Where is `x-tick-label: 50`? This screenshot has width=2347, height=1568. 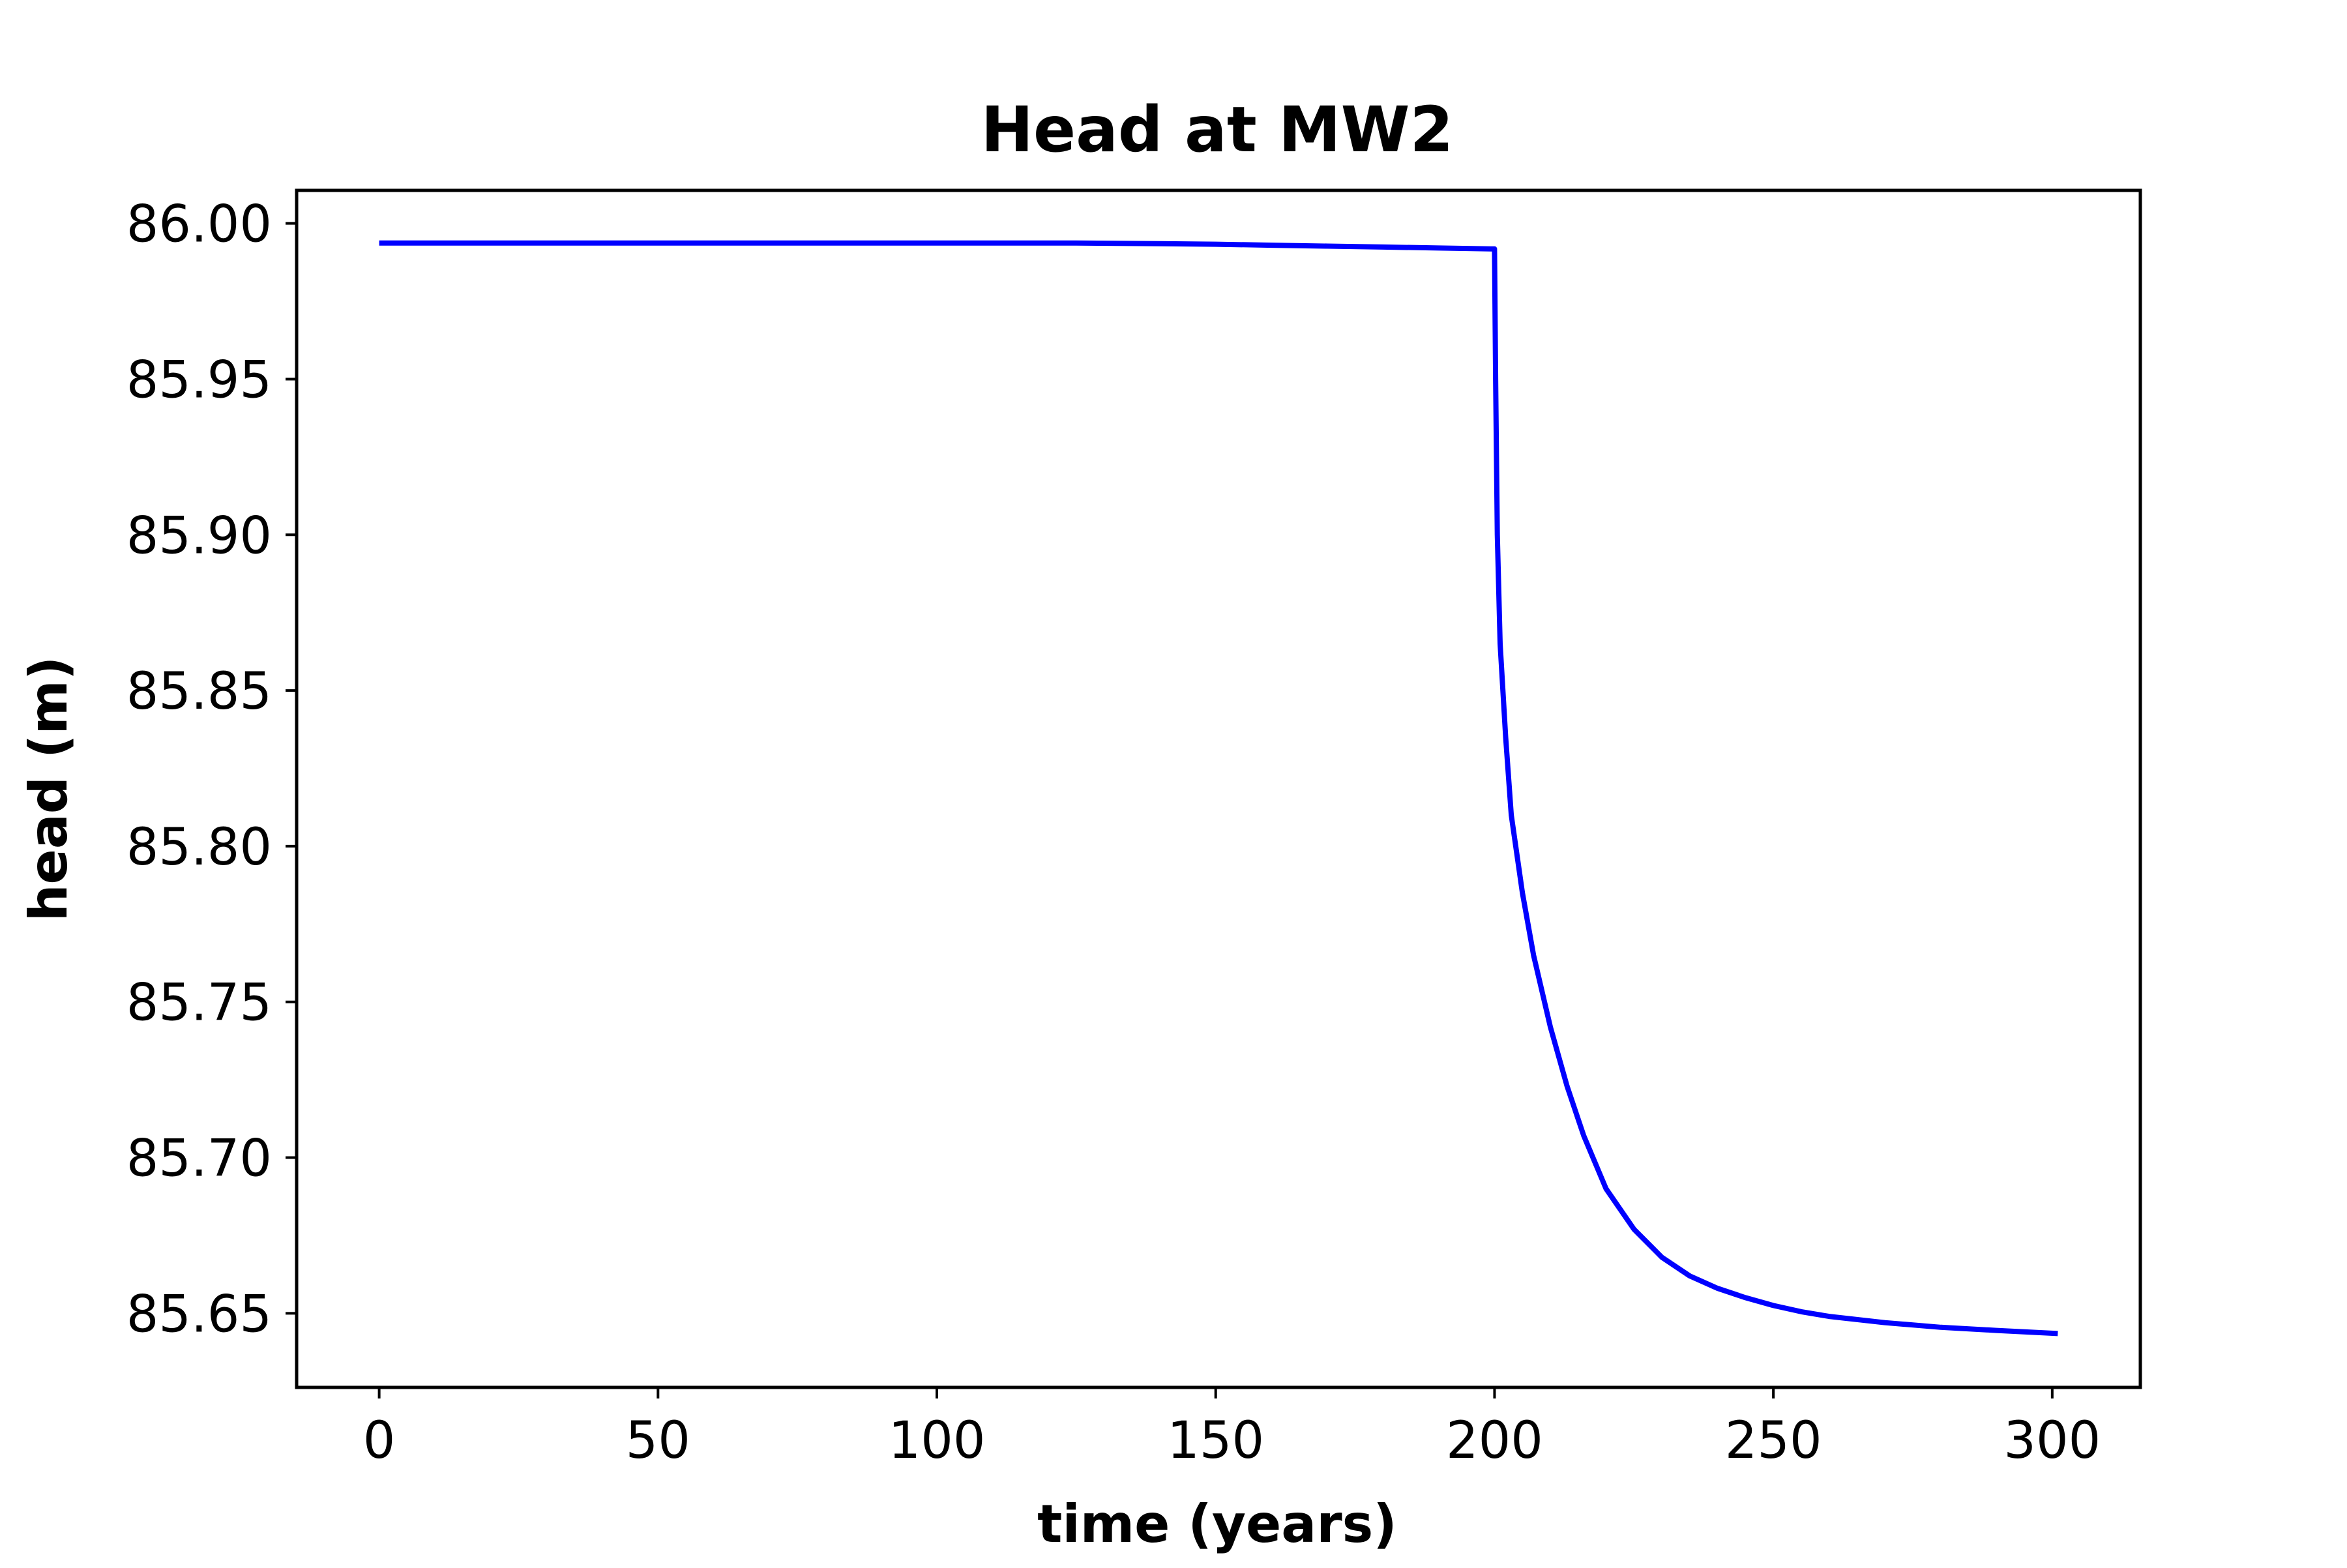
x-tick-label: 50 is located at coordinates (658, 1441).